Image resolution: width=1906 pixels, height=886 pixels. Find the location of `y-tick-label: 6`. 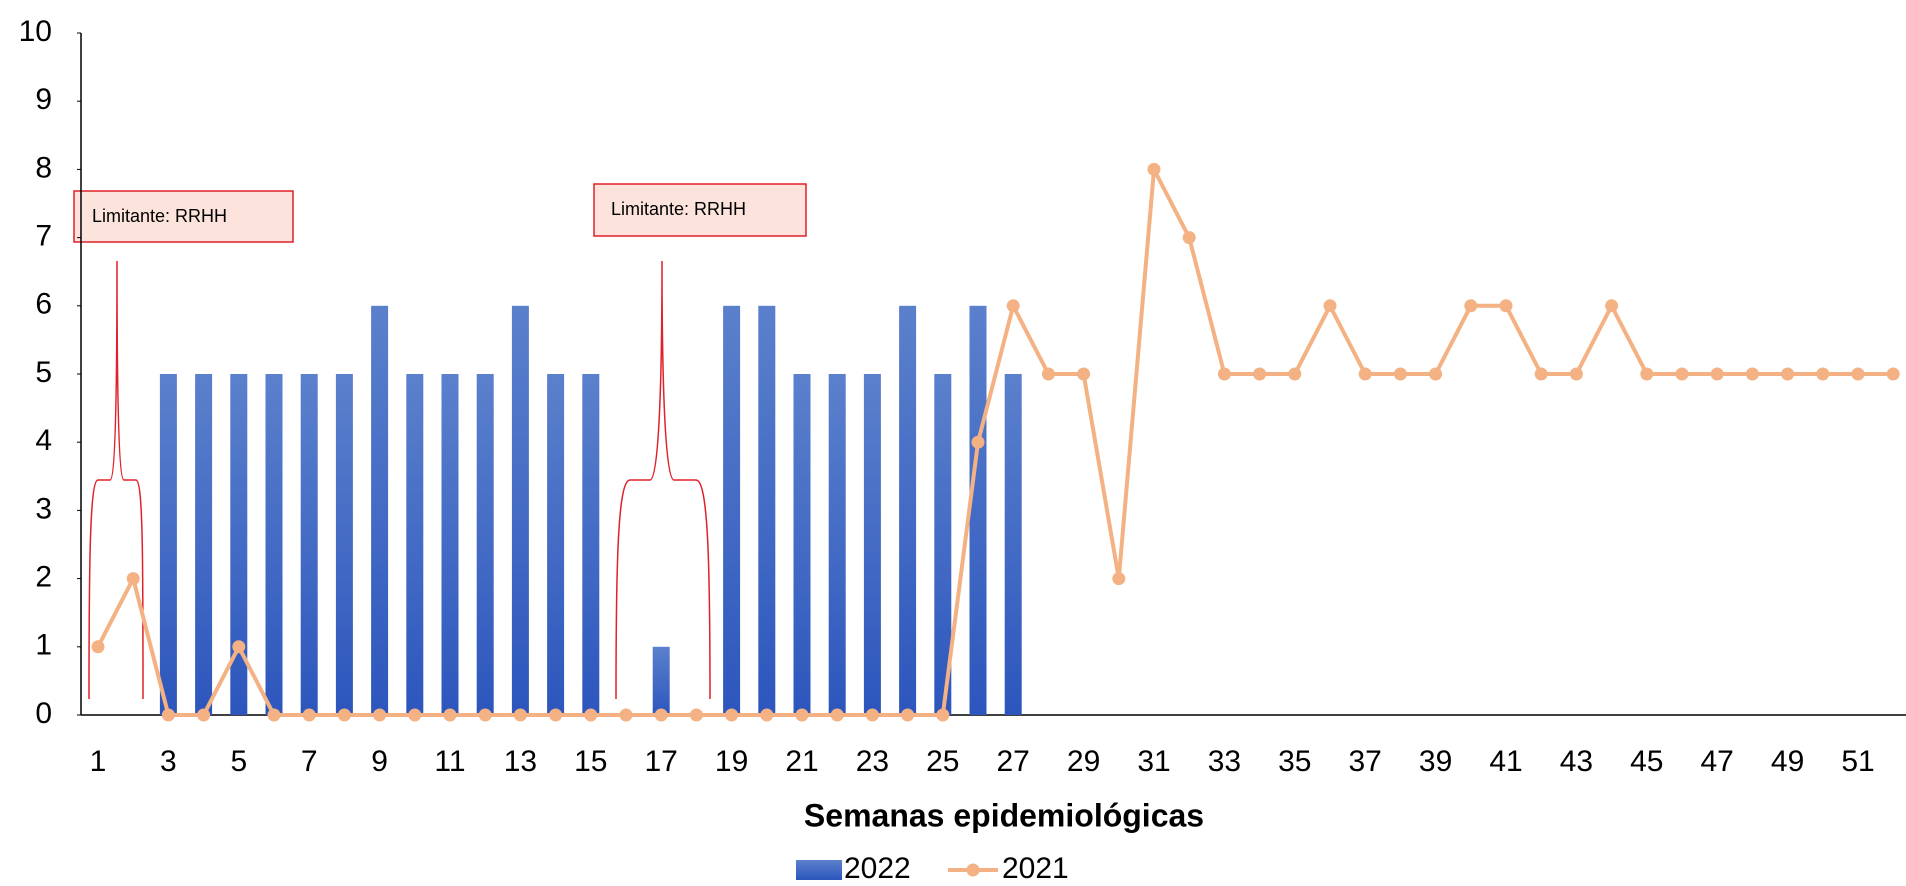

y-tick-label: 6 is located at coordinates (43, 304).